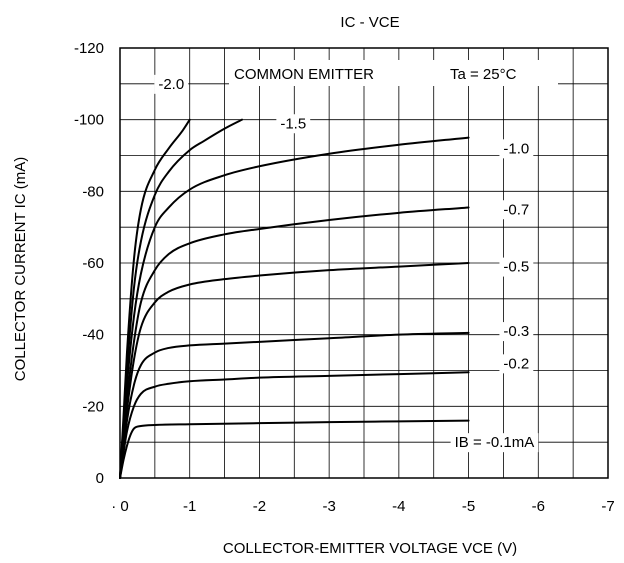  I want to click on annotation-common-emitter: COMMON EMITTER, so click(304, 74).